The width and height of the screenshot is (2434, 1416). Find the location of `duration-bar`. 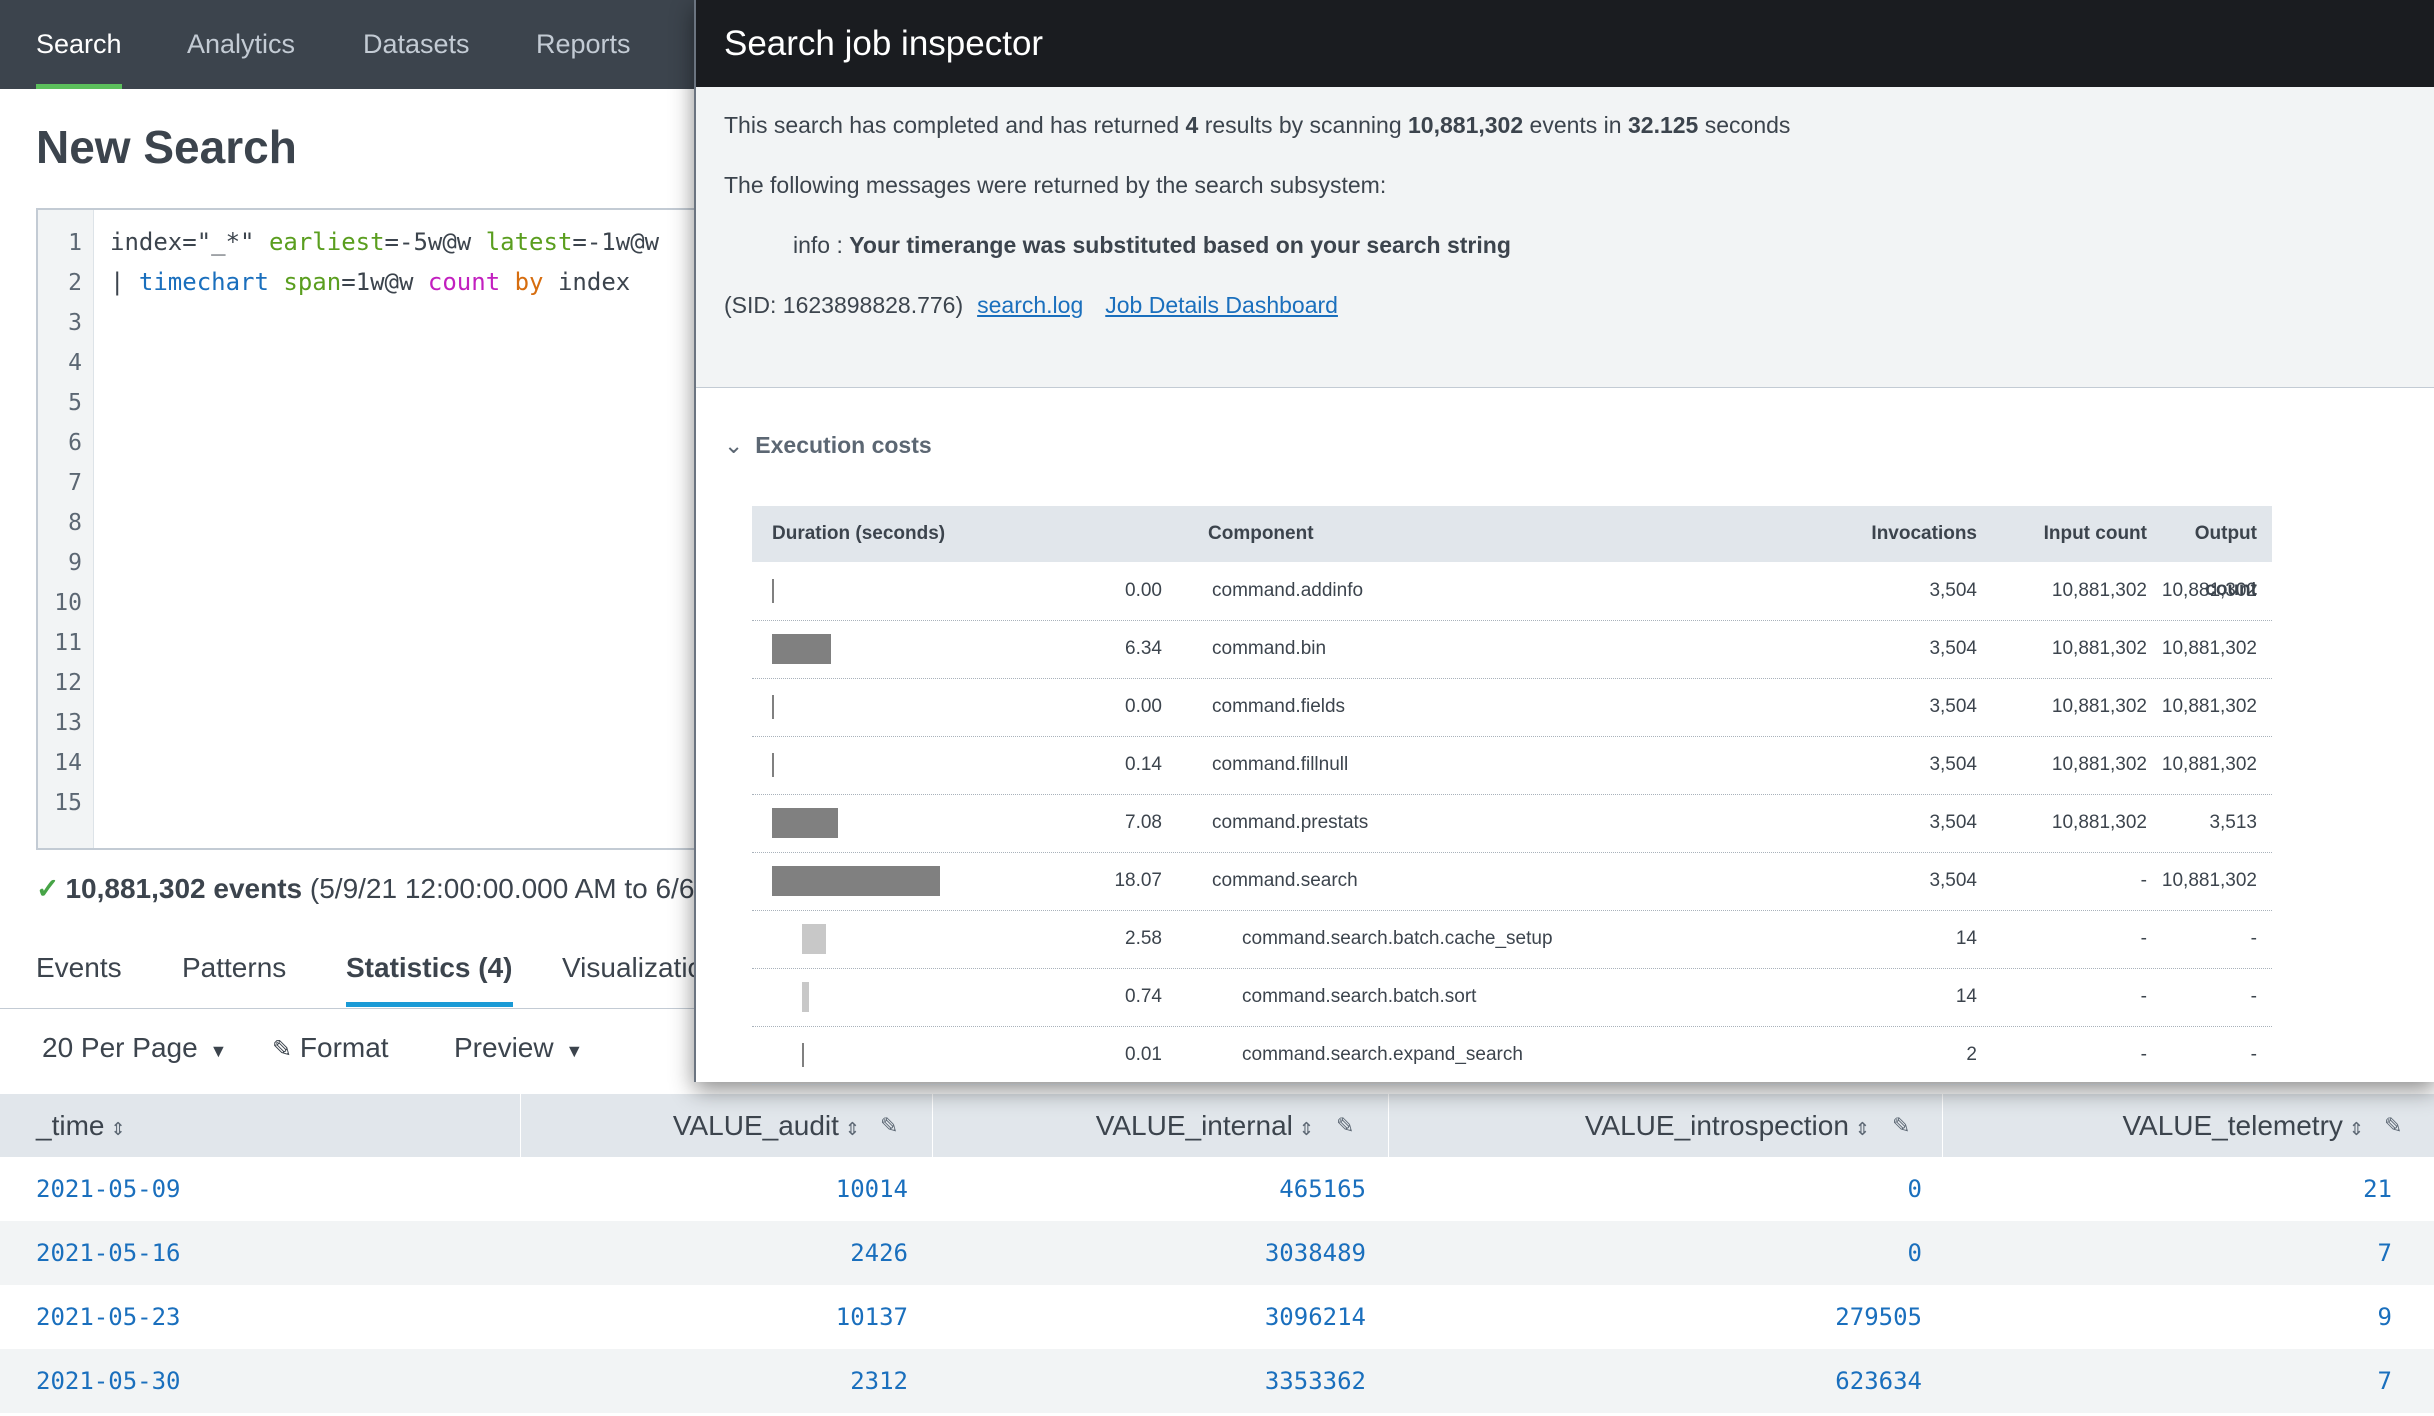

duration-bar is located at coordinates (773, 707).